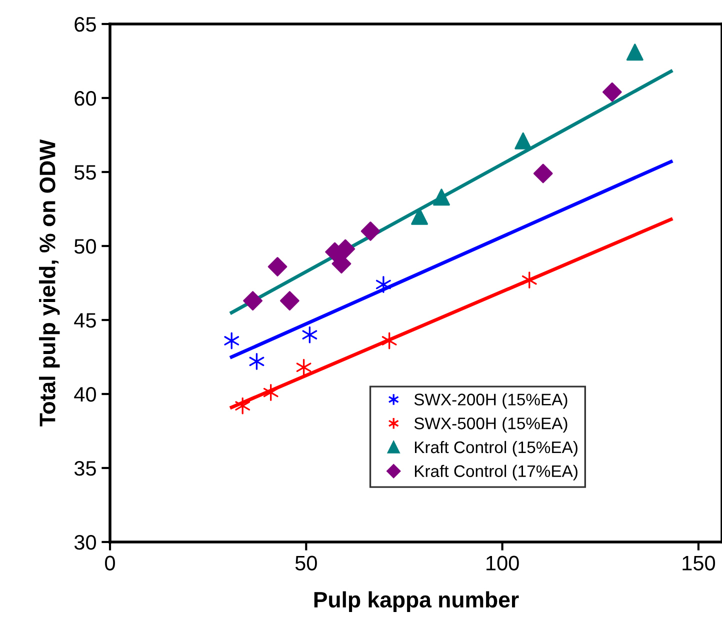 Image resolution: width=722 pixels, height=638 pixels. Describe the element at coordinates (85, 172) in the screenshot. I see `y-tick-label: 55` at that location.